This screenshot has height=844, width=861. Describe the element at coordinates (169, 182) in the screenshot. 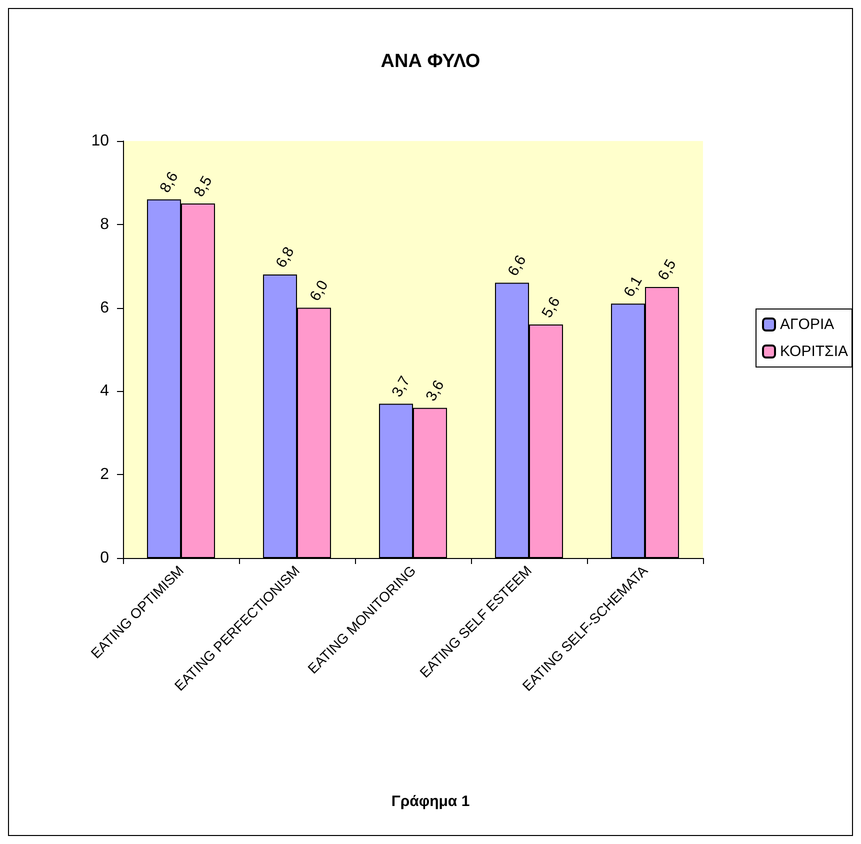

I see `data-label: 8,6` at that location.